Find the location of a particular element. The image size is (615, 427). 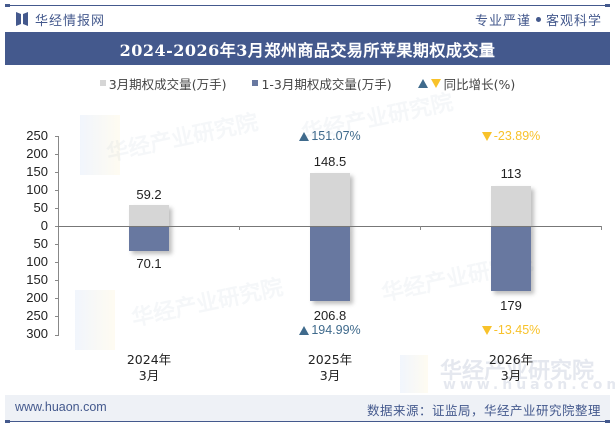

y-tick-label: 0 is located at coordinates (44, 225).